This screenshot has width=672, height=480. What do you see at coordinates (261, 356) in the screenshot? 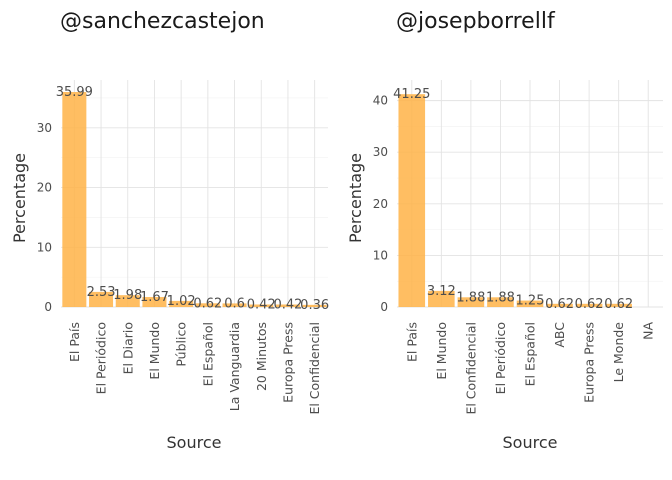
I see `x-tick-label: 20 Minutos` at bounding box center [261, 356].